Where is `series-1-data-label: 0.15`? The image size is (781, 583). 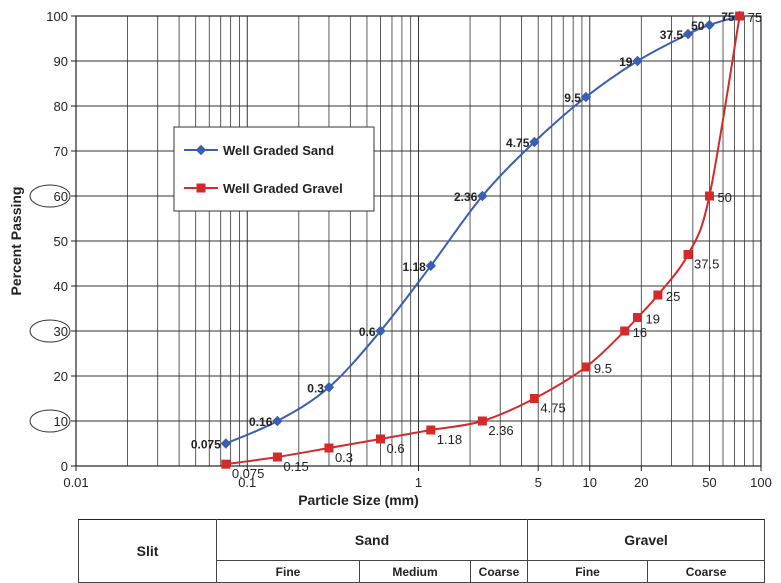 series-1-data-label: 0.15 is located at coordinates (295, 466).